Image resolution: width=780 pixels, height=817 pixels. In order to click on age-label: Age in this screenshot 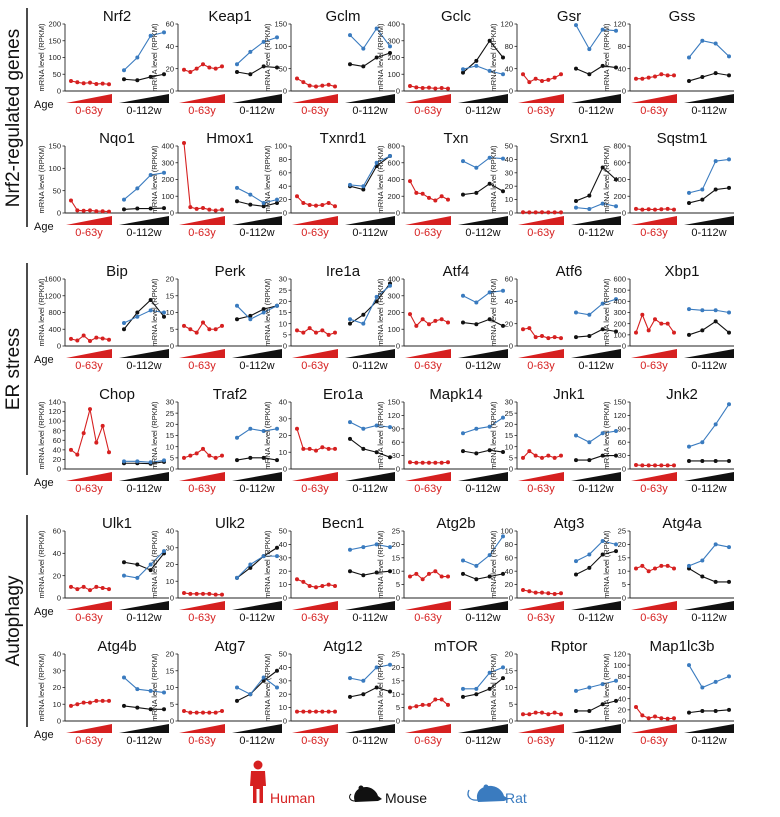, I will do `click(44, 227)`.